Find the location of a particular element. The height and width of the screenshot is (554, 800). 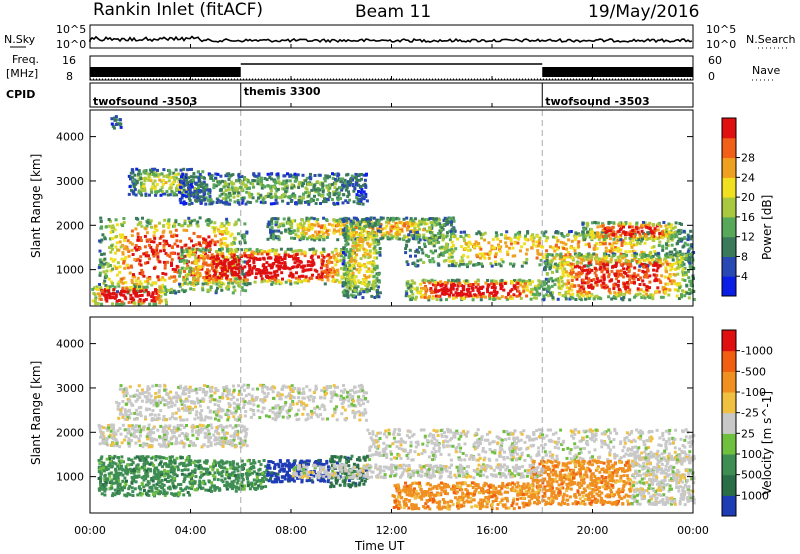

power-cell-2063 is located at coordinates (340, 222).